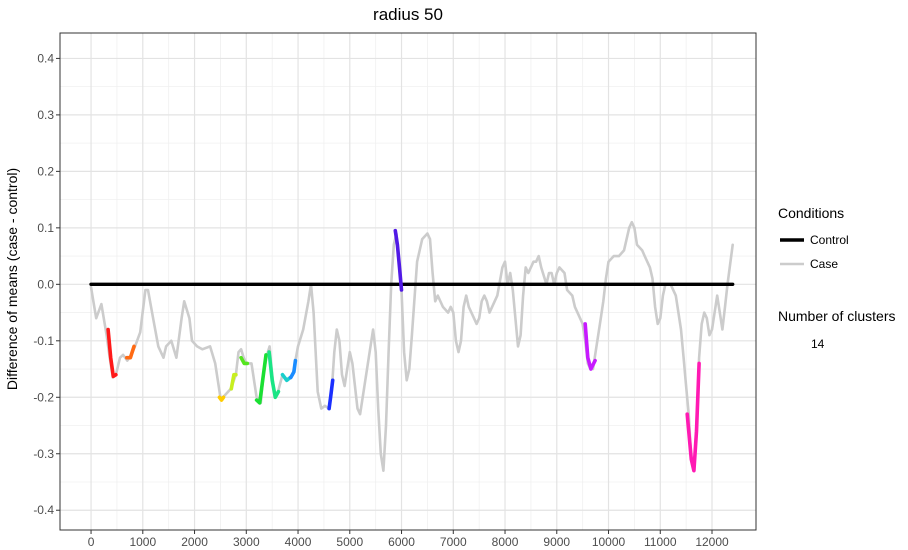 The height and width of the screenshot is (550, 908). What do you see at coordinates (43, 510) in the screenshot?
I see `y-tick-label: -0.4` at bounding box center [43, 510].